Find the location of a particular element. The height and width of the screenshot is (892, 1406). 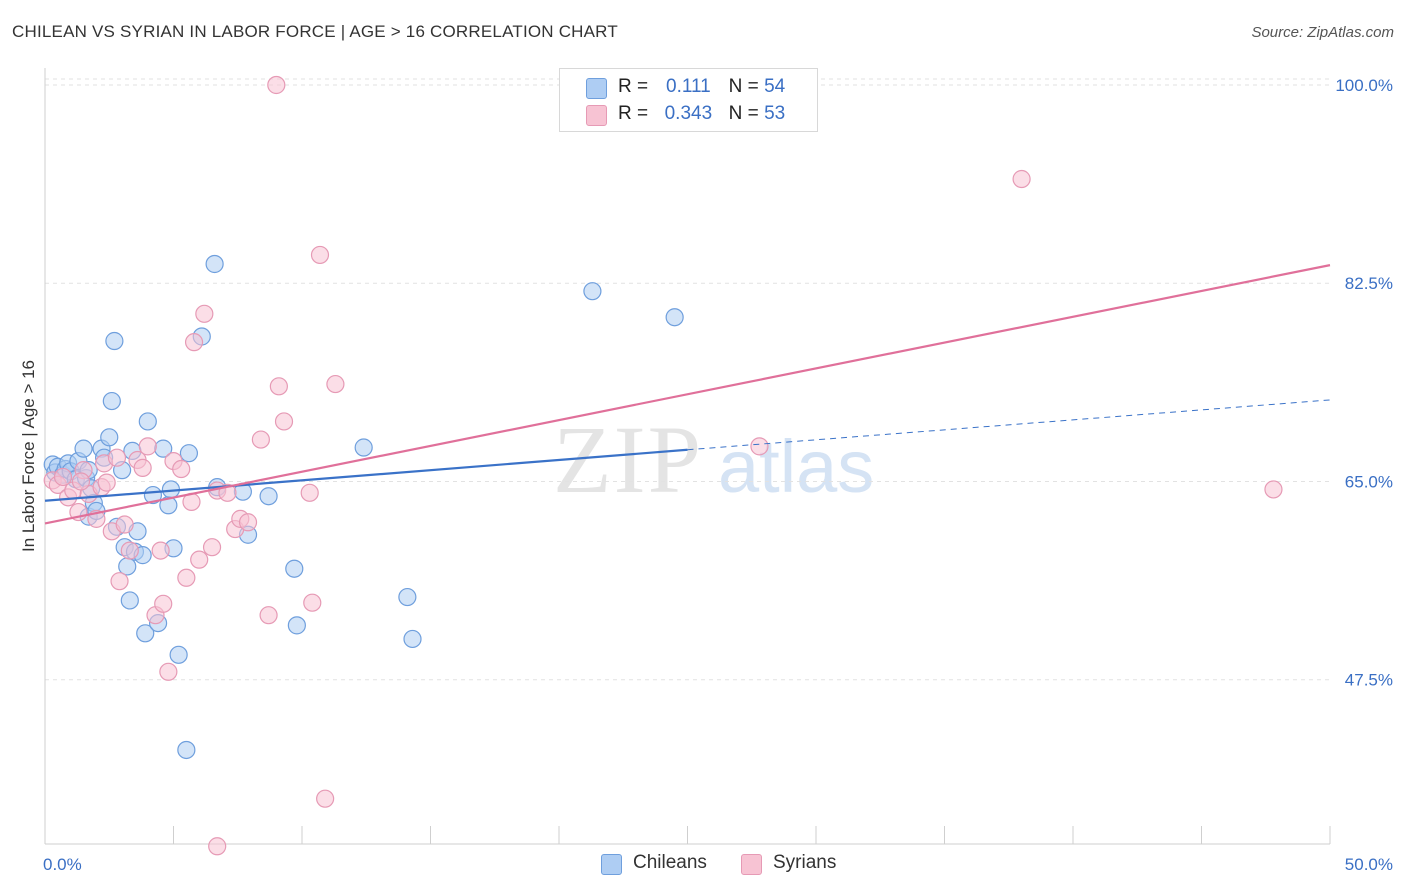

legend-n-value: 53 is located at coordinates (775, 113).